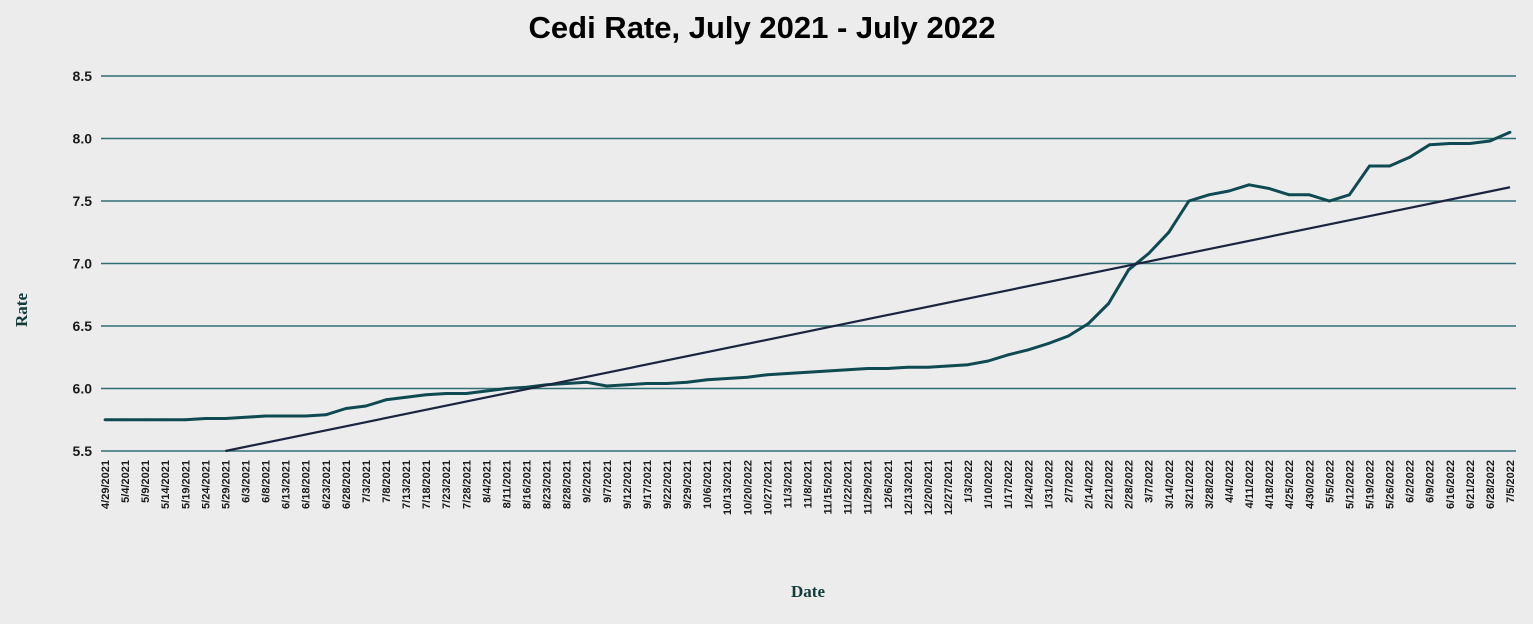  I want to click on y-tick-label: 6.5, so click(83, 326).